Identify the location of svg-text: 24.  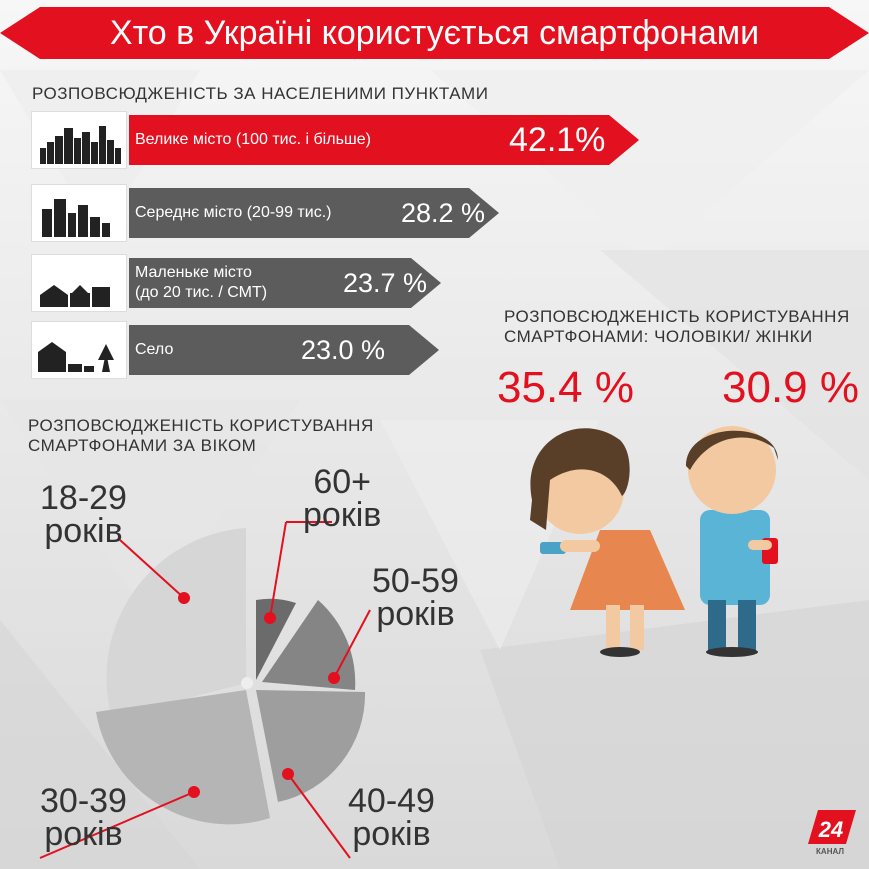
(830, 829).